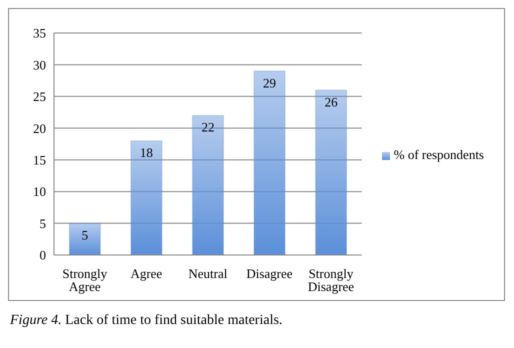 The width and height of the screenshot is (514, 348). Describe the element at coordinates (43, 223) in the screenshot. I see `y-tick-label: 5` at that location.